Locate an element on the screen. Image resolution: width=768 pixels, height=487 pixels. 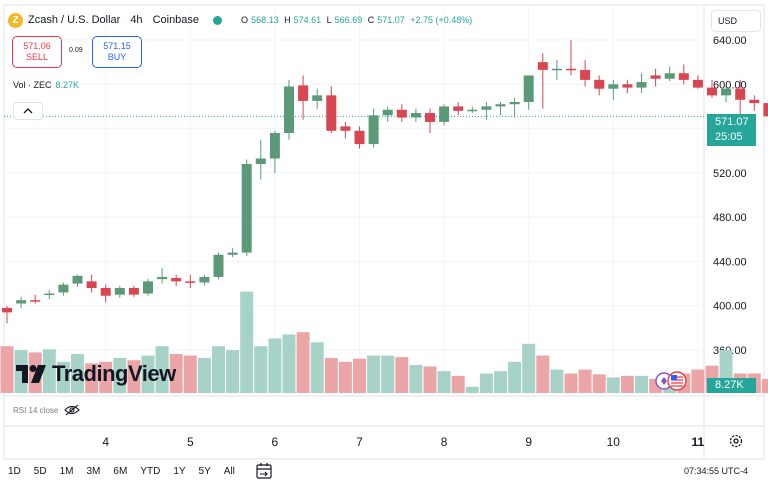
symbol-name: Zcash / U.S. Dollar is located at coordinates (74, 20).